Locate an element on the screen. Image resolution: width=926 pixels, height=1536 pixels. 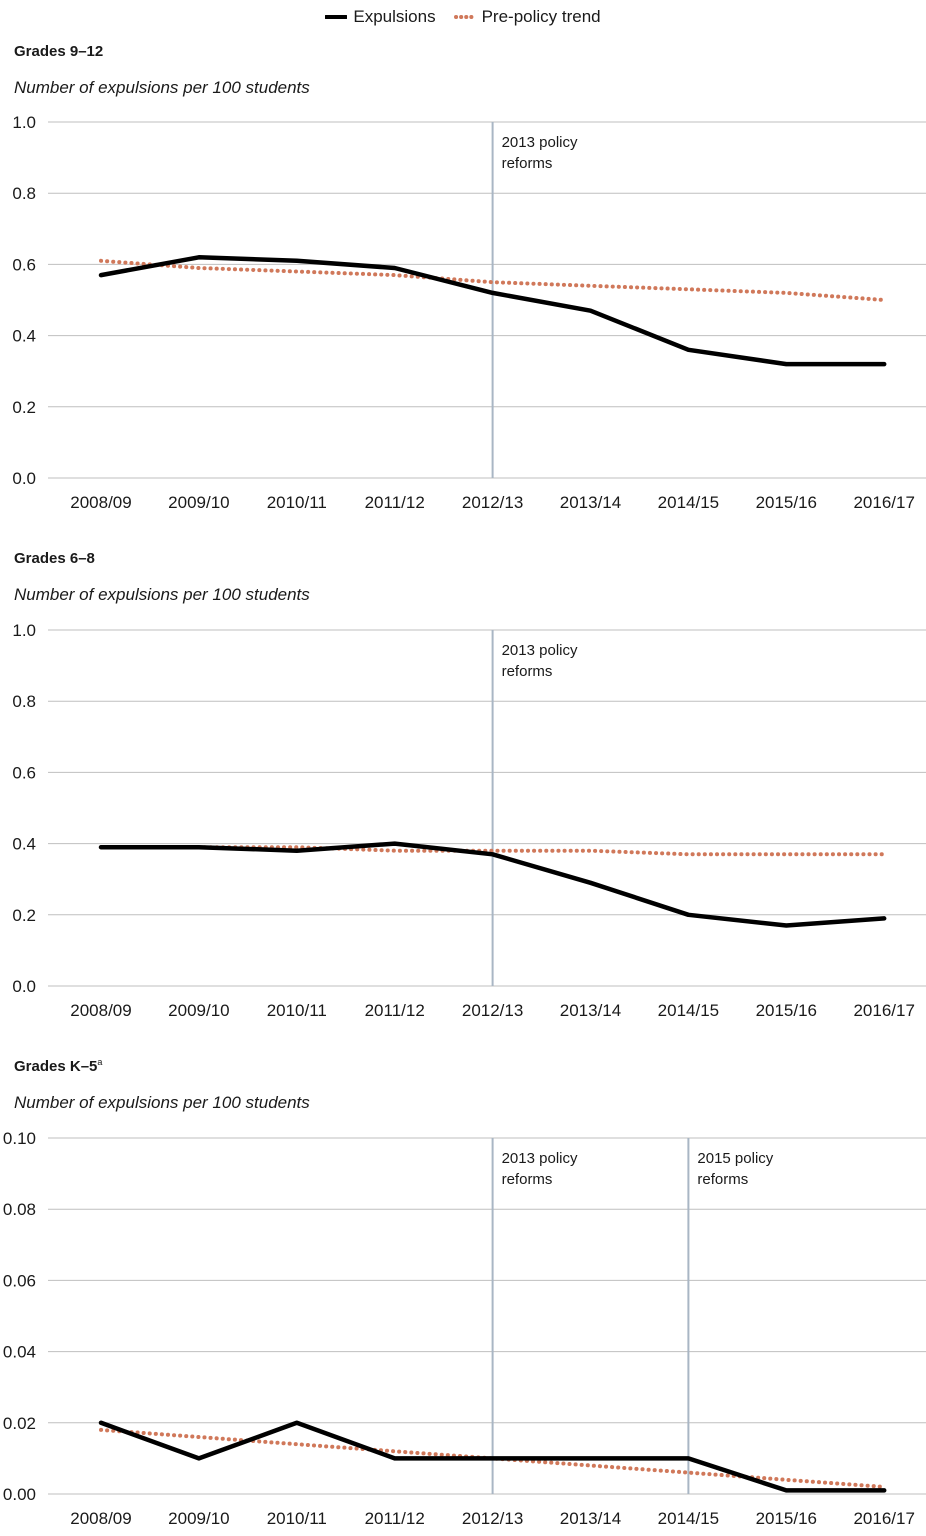
legend-item-expulsions: Expulsions is located at coordinates (380, 17).